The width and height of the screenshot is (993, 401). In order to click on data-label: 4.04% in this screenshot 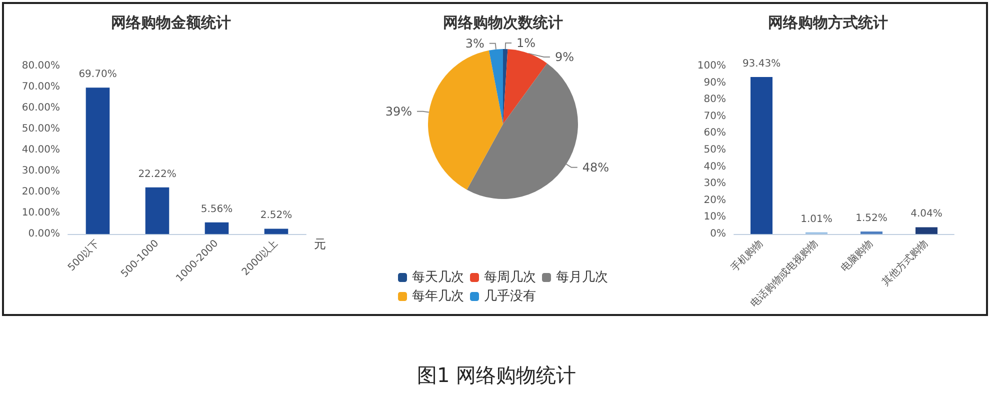, I will do `click(926, 214)`.